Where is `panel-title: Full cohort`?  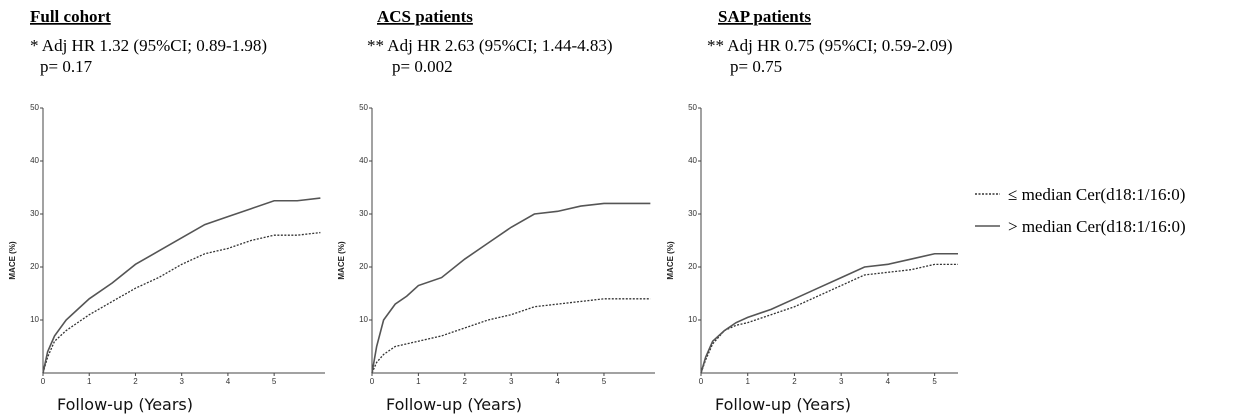
panel-title: Full cohort is located at coordinates (70, 16).